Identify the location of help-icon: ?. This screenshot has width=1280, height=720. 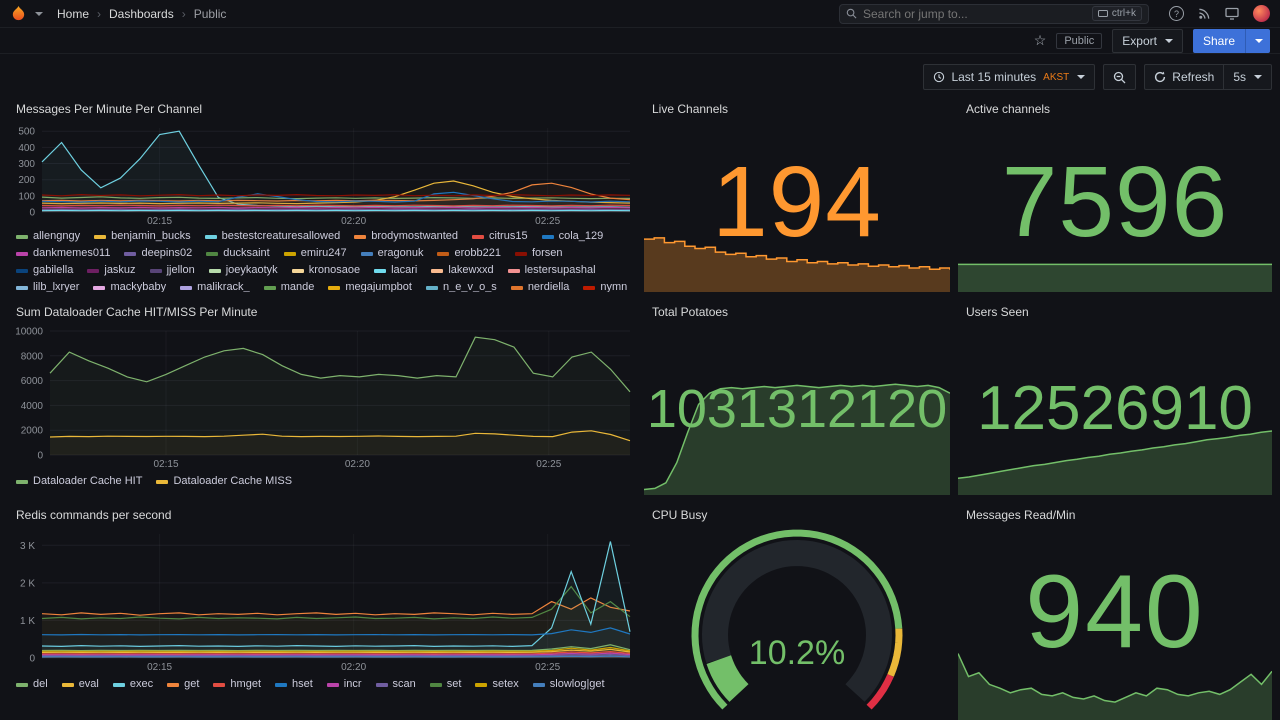
(1176, 13).